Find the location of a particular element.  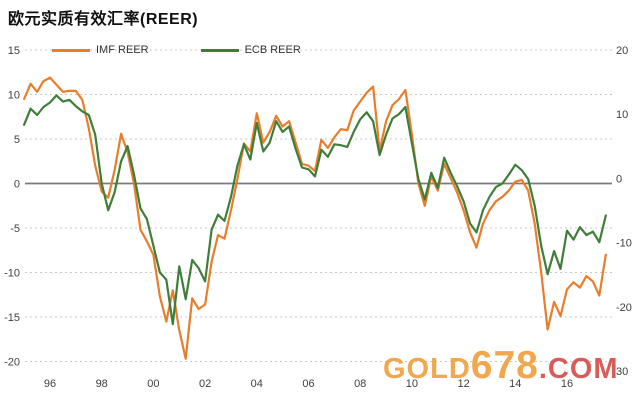

x-axis-tick-label: 00 is located at coordinates (153, 384).